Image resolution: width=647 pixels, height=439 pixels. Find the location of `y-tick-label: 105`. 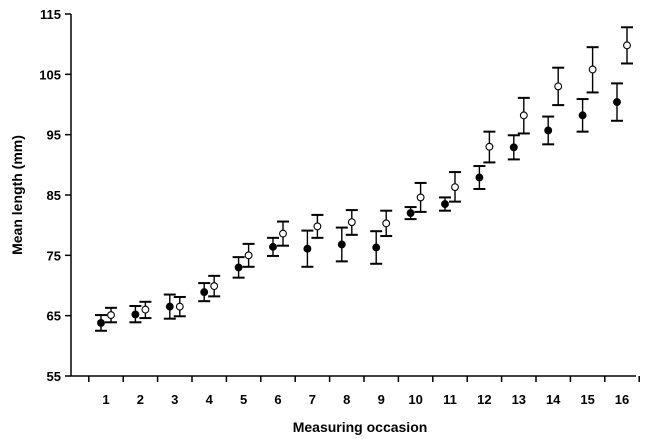

y-tick-label: 105 is located at coordinates (50, 74).